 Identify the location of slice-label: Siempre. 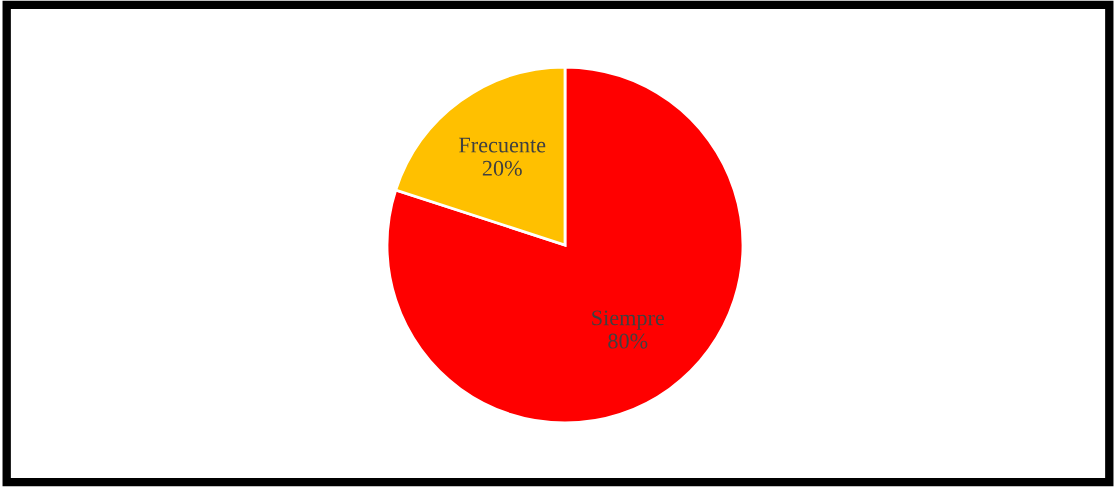
(628, 320).